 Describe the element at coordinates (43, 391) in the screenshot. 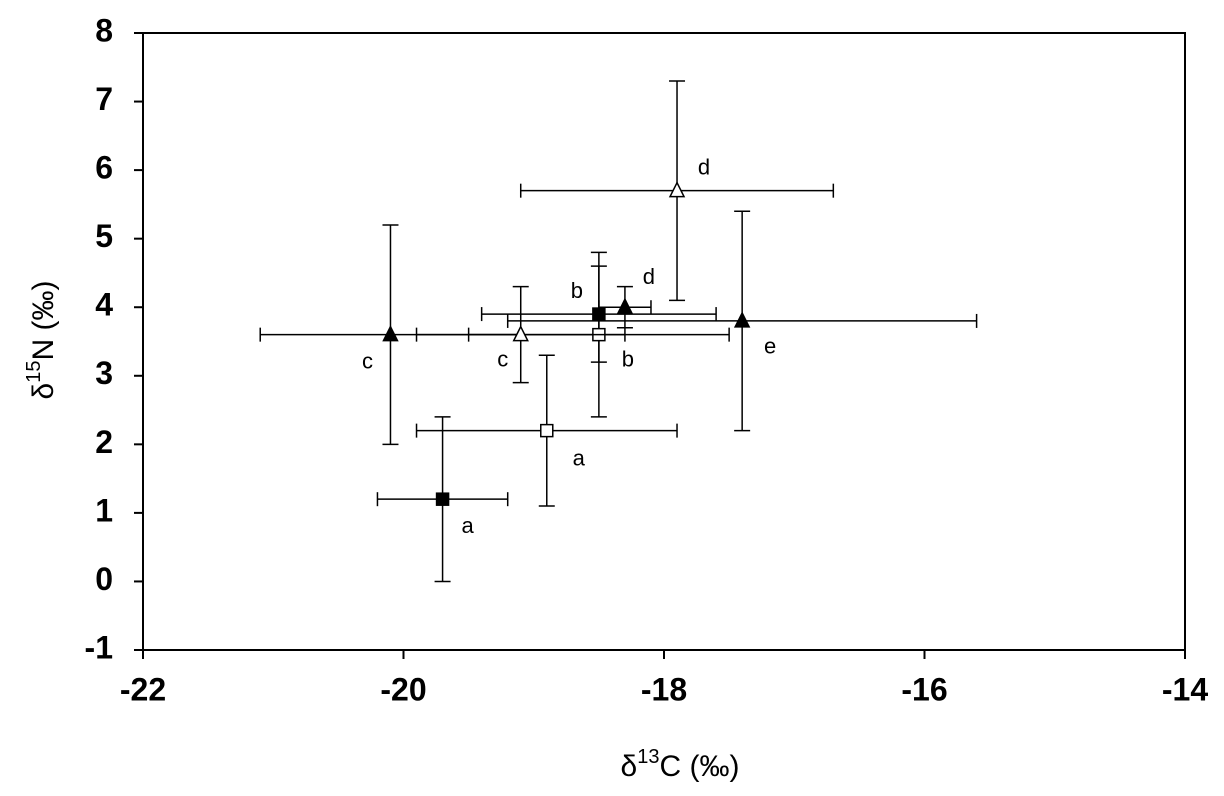

I see `y-label-part: δ` at that location.